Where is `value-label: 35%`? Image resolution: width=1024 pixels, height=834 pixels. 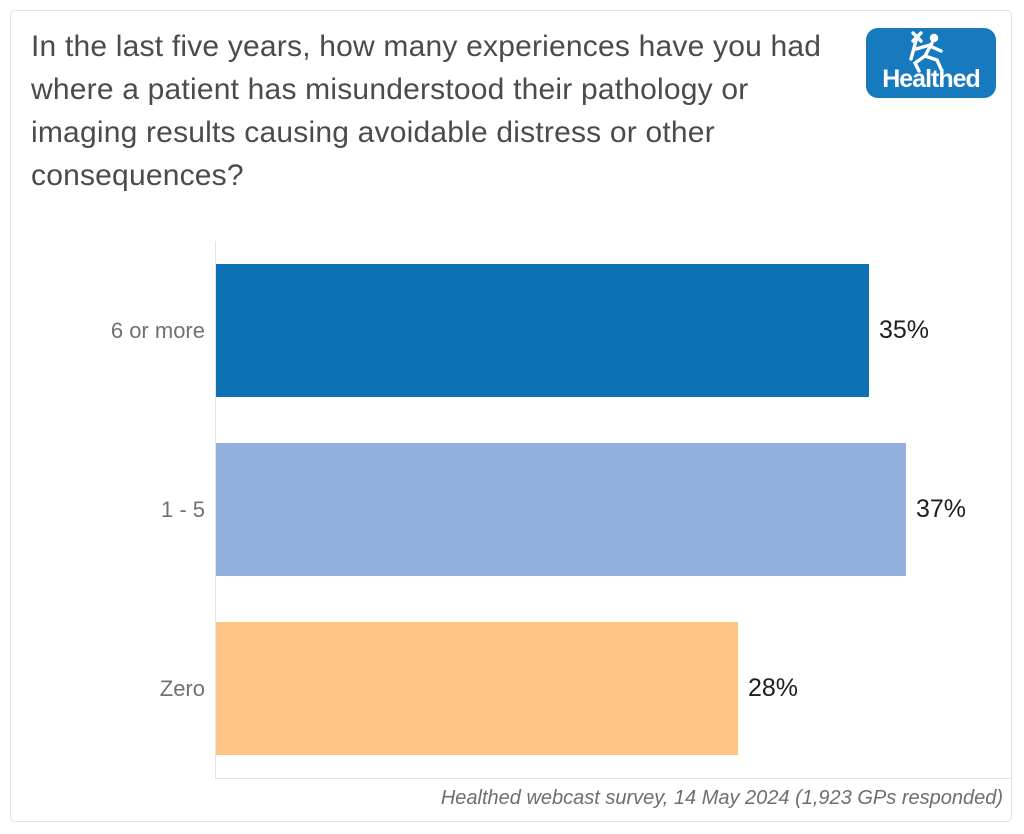 value-label: 35% is located at coordinates (904, 330).